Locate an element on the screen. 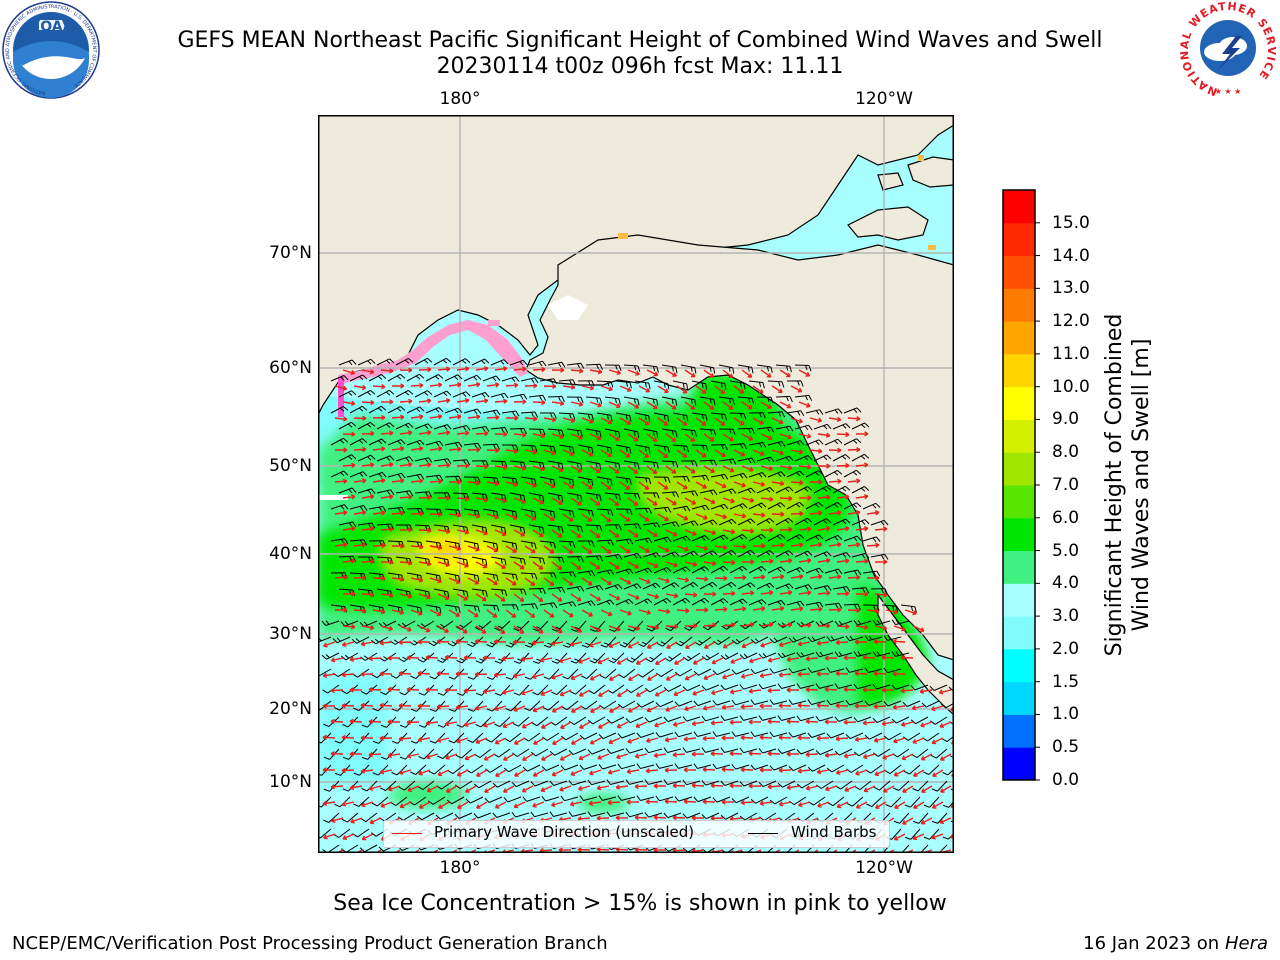 This screenshot has height=960, width=1280. colorbar-tick-label: 9.0 is located at coordinates (1066, 419).